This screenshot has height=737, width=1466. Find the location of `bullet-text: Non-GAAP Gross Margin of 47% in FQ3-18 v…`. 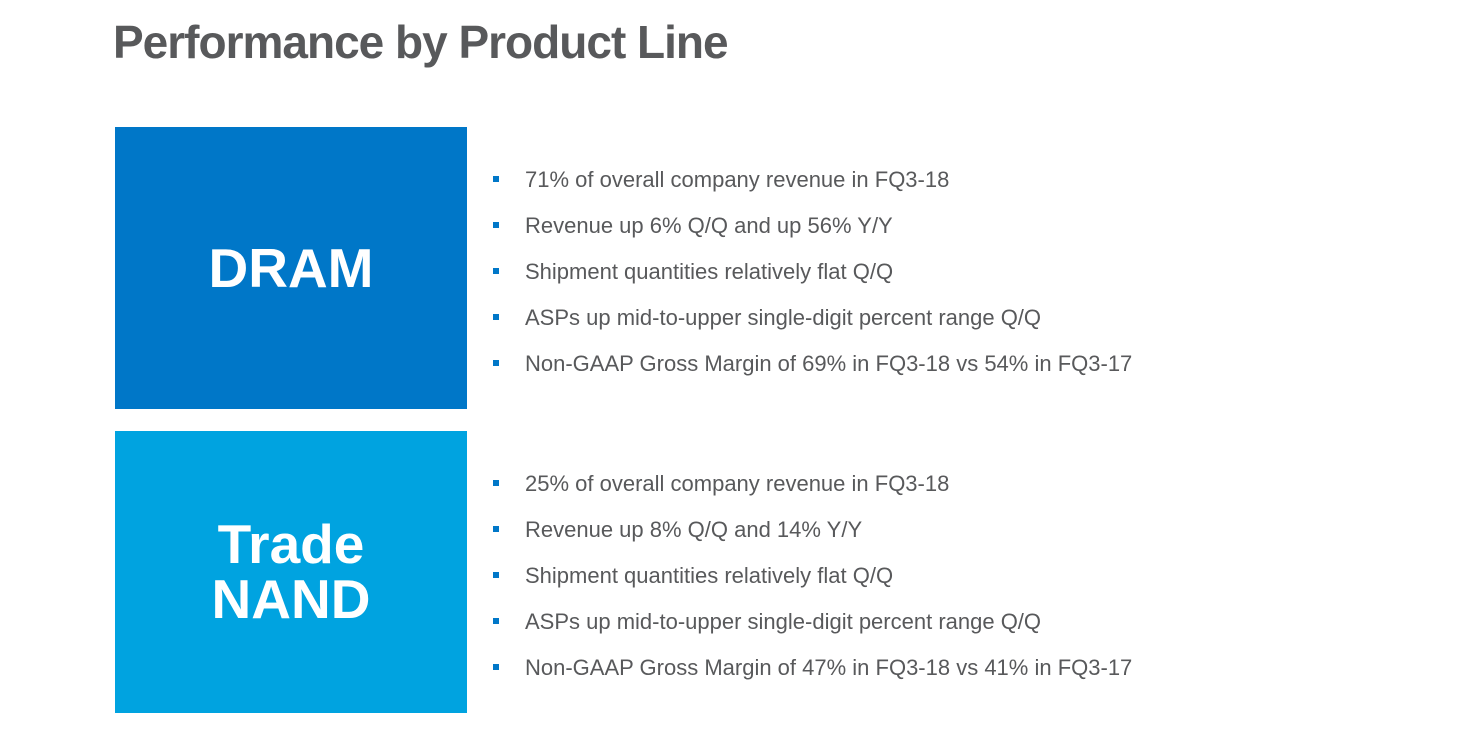

bullet-text: Non-GAAP Gross Margin of 47% in FQ3-18 v… is located at coordinates (829, 667).